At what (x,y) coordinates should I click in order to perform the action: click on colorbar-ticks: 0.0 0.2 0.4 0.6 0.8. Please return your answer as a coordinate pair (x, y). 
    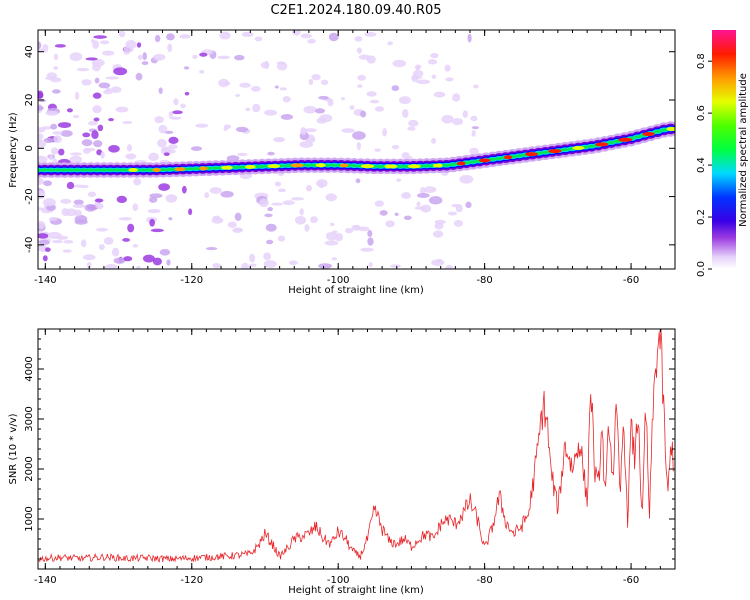
    Looking at the image, I should click on (704, 165).